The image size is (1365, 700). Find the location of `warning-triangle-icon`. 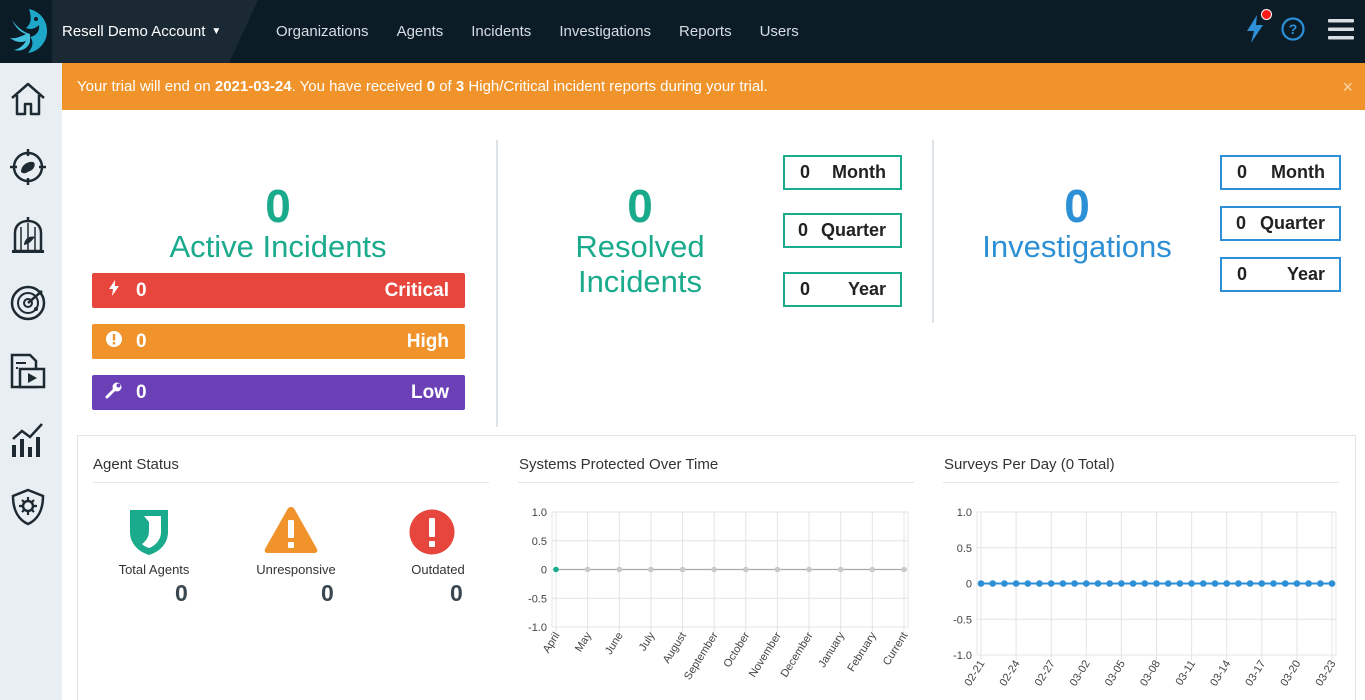

warning-triangle-icon is located at coordinates (291, 530).